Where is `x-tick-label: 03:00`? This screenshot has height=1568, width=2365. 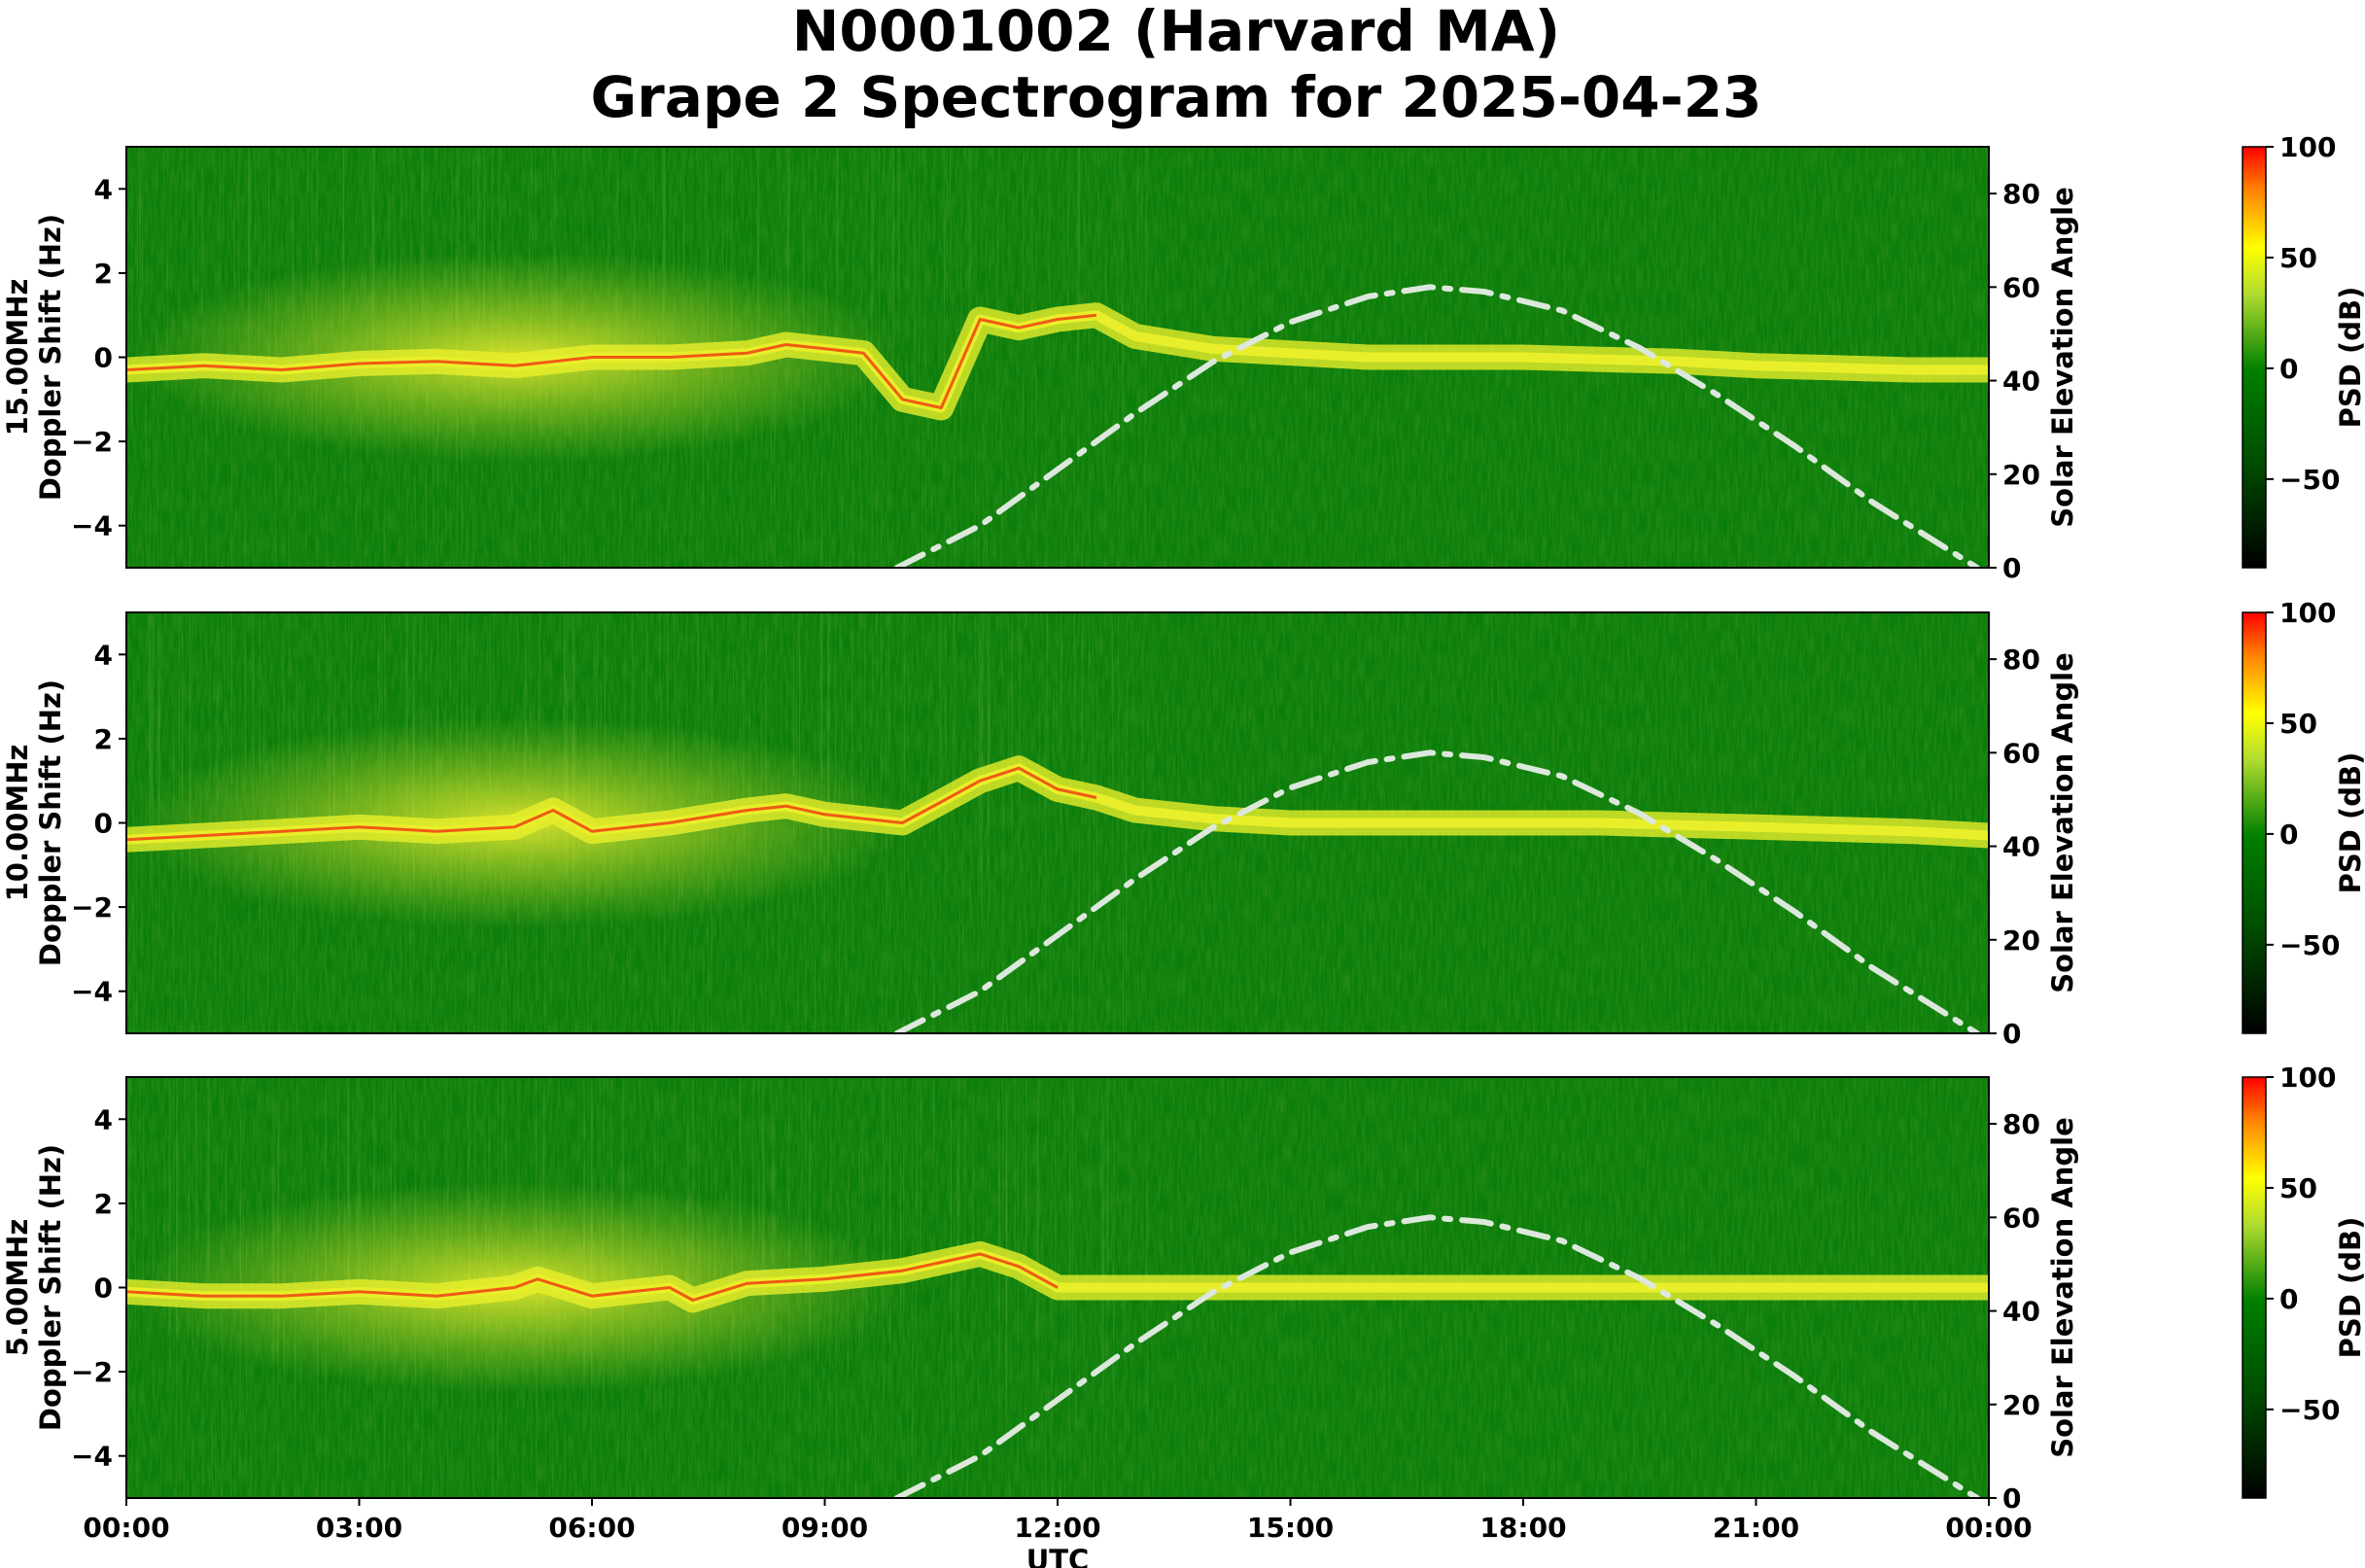
x-tick-label: 03:00 is located at coordinates (359, 1528).